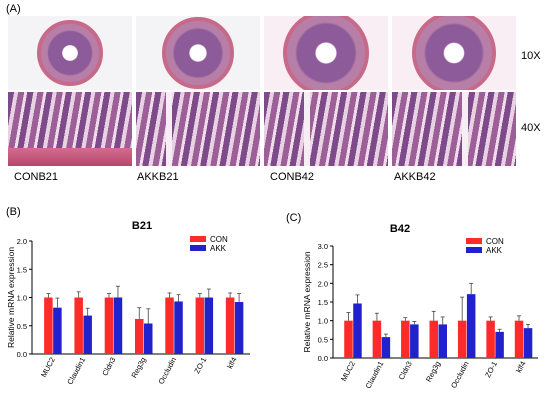  I want to click on histology-conb21-10x, so click(70, 53).